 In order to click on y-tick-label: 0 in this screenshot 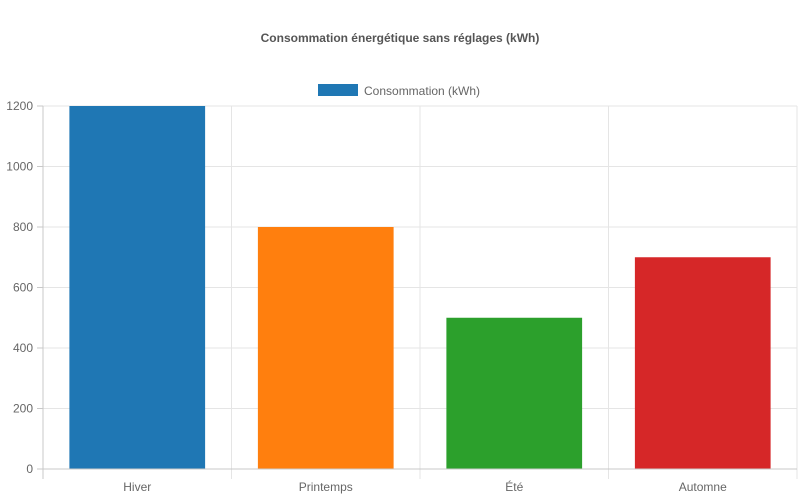, I will do `click(29, 469)`.